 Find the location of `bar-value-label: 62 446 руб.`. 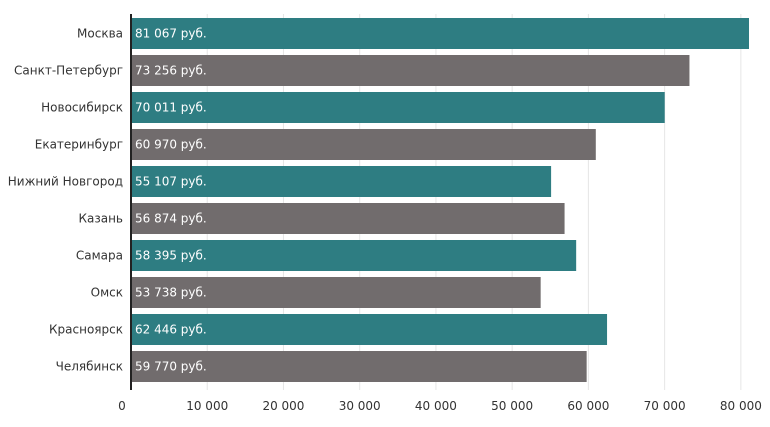

bar-value-label: 62 446 руб. is located at coordinates (171, 330).